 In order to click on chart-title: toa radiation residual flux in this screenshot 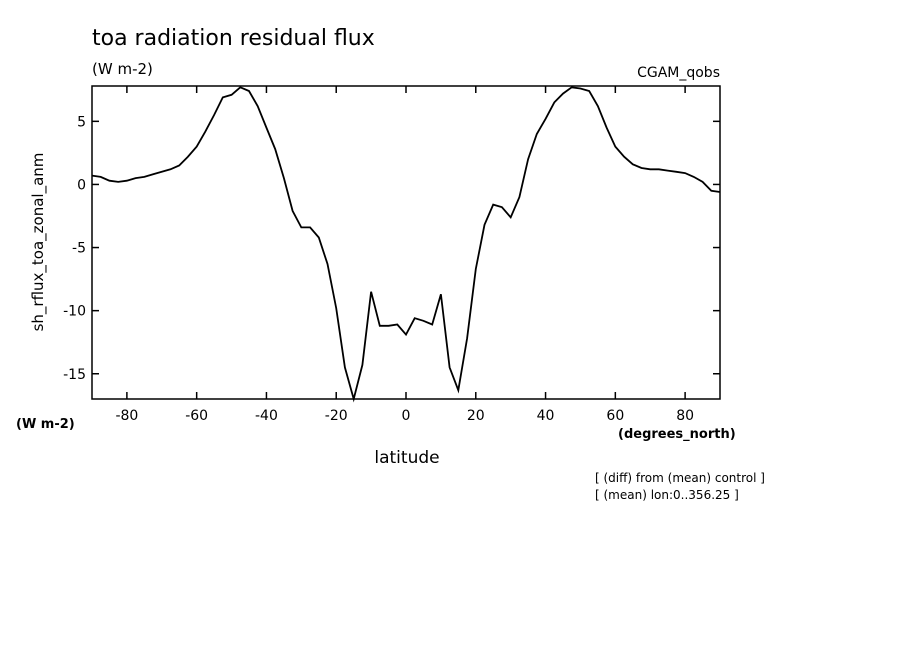, I will do `click(233, 38)`.